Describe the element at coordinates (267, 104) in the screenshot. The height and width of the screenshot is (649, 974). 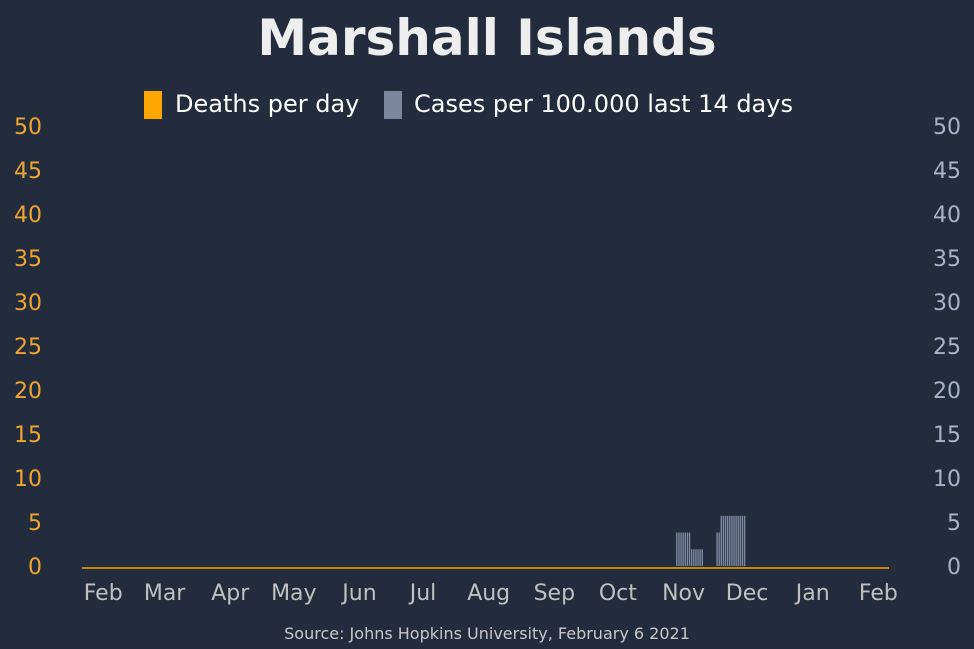
I see `legend-label-deaths: Deaths per day` at that location.